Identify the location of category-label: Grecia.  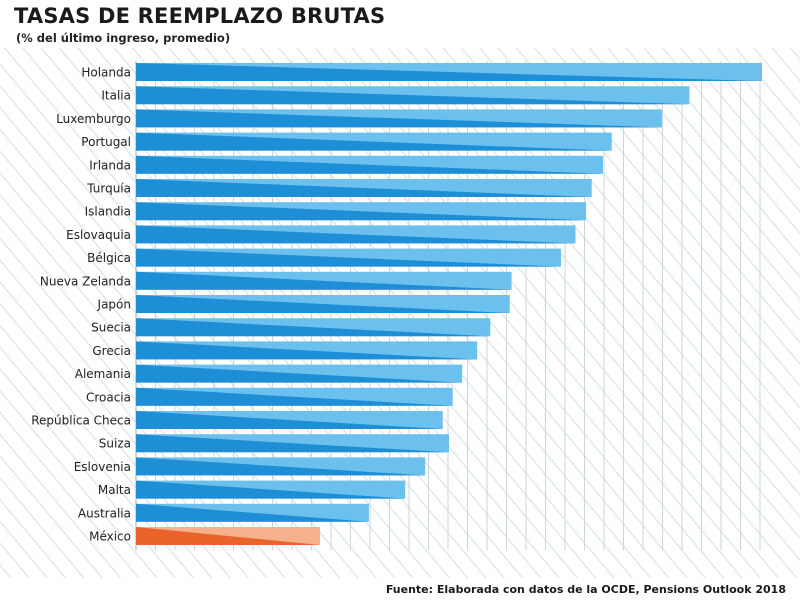
(111, 351).